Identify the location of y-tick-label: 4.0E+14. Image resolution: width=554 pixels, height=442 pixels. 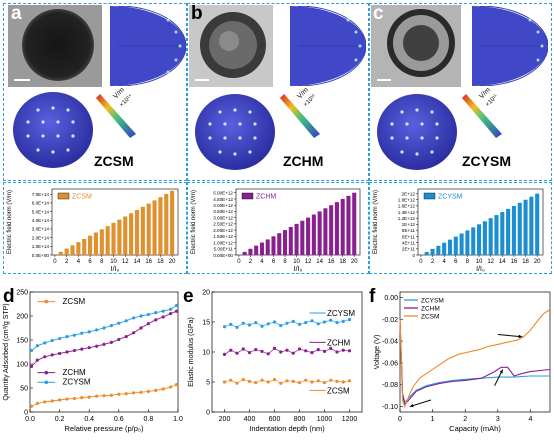
(41, 220).